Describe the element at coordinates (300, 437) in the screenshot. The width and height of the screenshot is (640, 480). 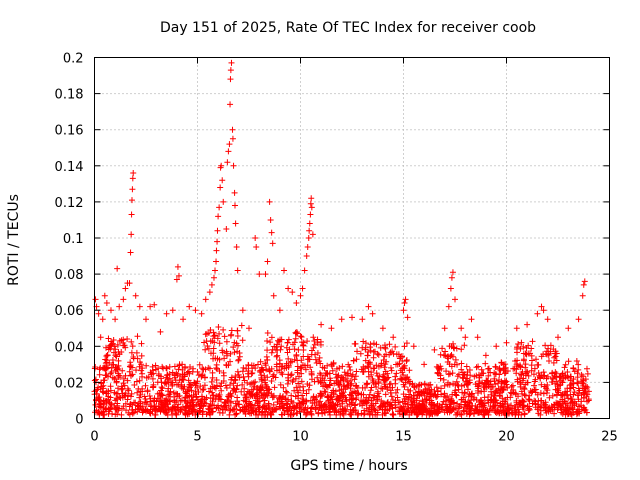
I see `x-tick-label: 10` at that location.